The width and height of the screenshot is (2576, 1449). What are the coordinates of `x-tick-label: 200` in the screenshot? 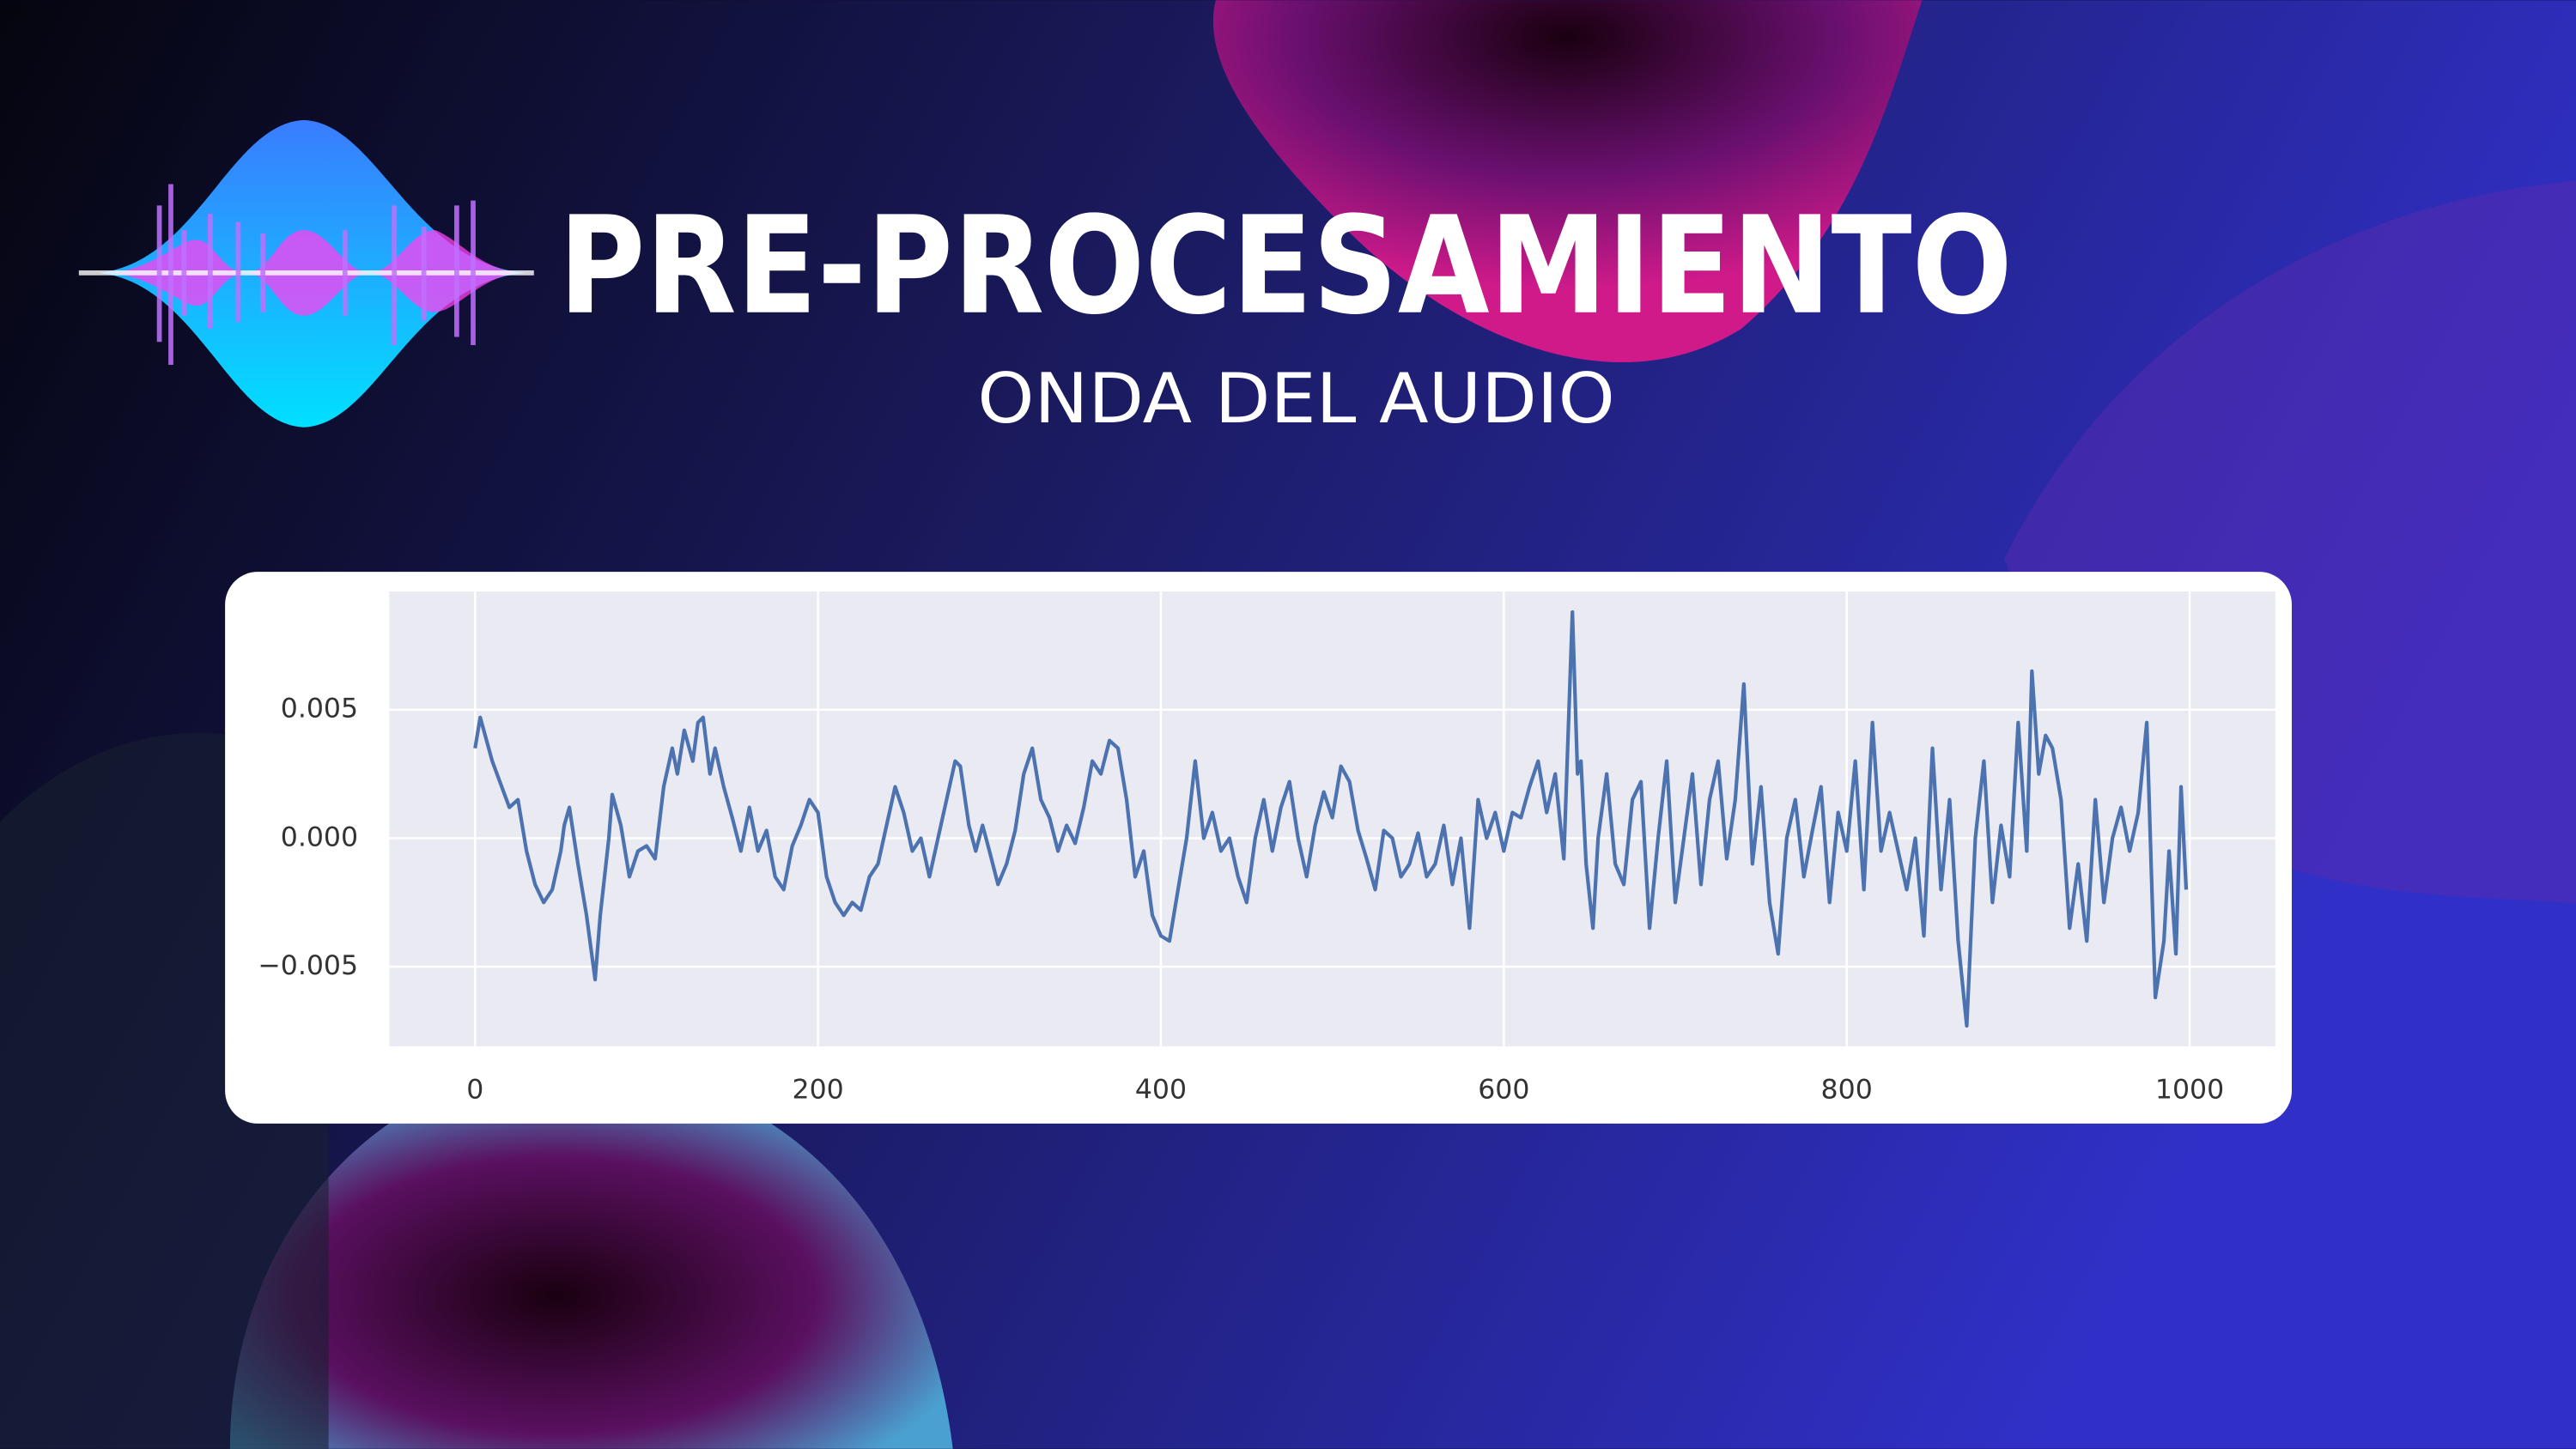 It's located at (819, 1090).